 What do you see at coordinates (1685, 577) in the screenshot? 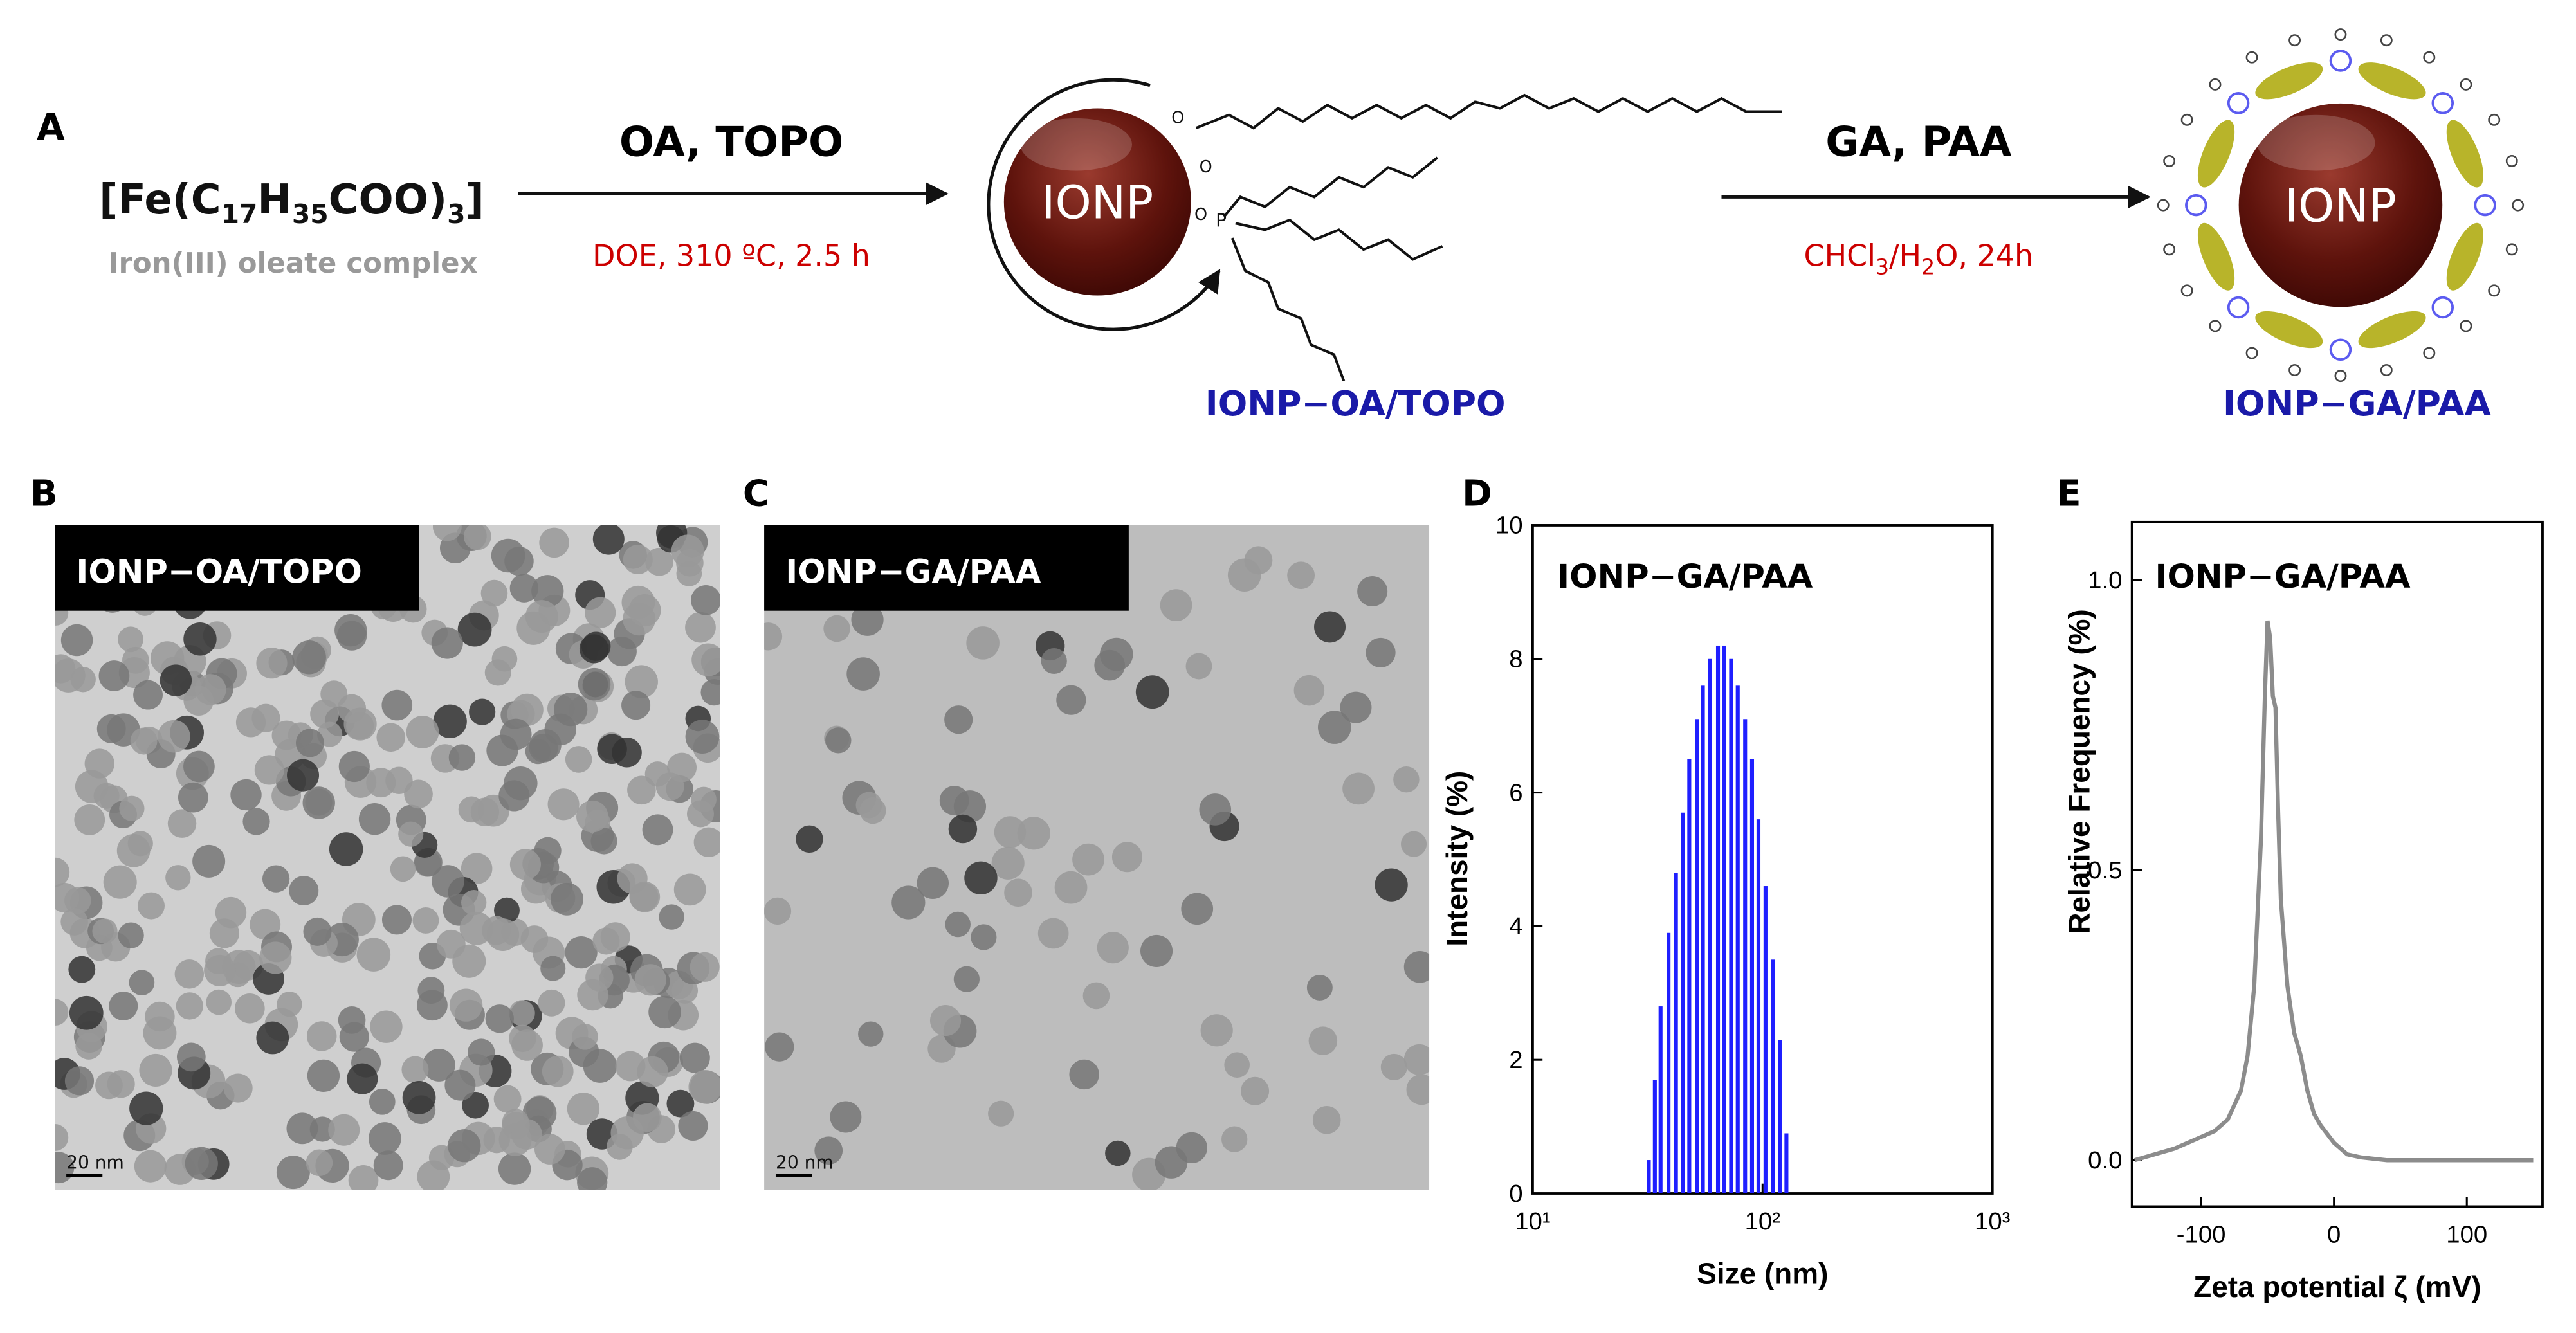
I see `annotation: IONP−GA/PAA` at bounding box center [1685, 577].